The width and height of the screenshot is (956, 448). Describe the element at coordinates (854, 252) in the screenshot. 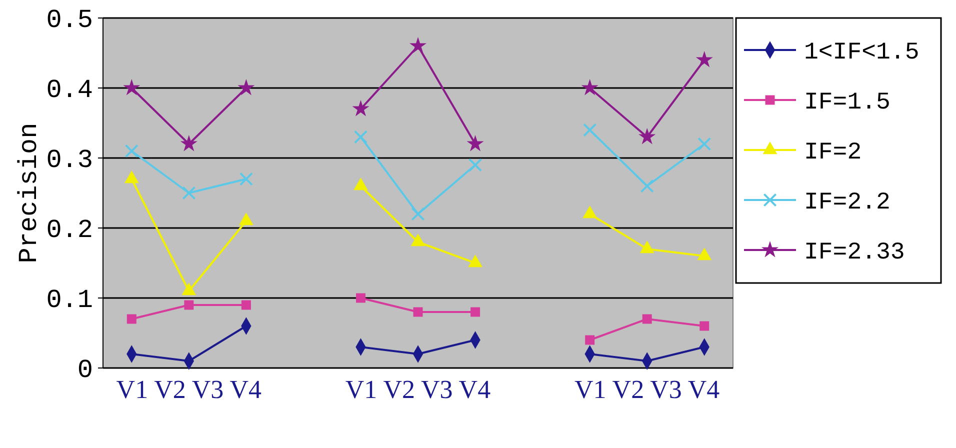

I see `legend-label: IF=2.33` at that location.